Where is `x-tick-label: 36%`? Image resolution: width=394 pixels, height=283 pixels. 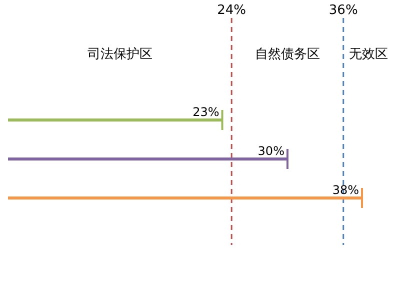 x-tick-label: 36% is located at coordinates (343, 10).